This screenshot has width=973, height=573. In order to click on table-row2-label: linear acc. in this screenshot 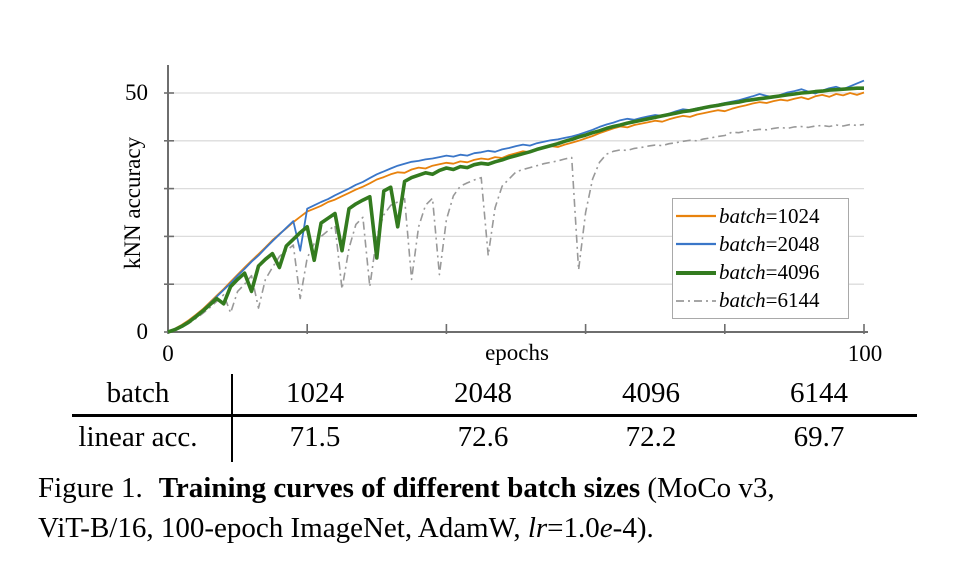, I will do `click(138, 437)`.